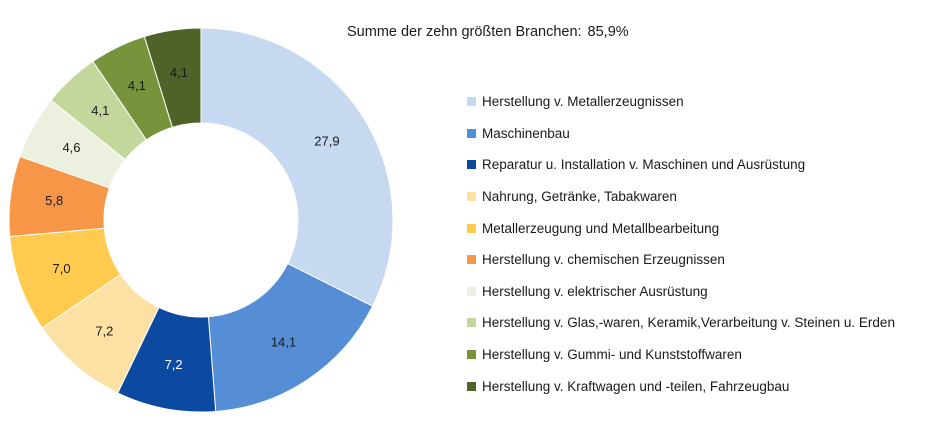  Describe the element at coordinates (583, 102) in the screenshot. I see `legend-label: Herstellung v. Metallerzeugnissen` at that location.